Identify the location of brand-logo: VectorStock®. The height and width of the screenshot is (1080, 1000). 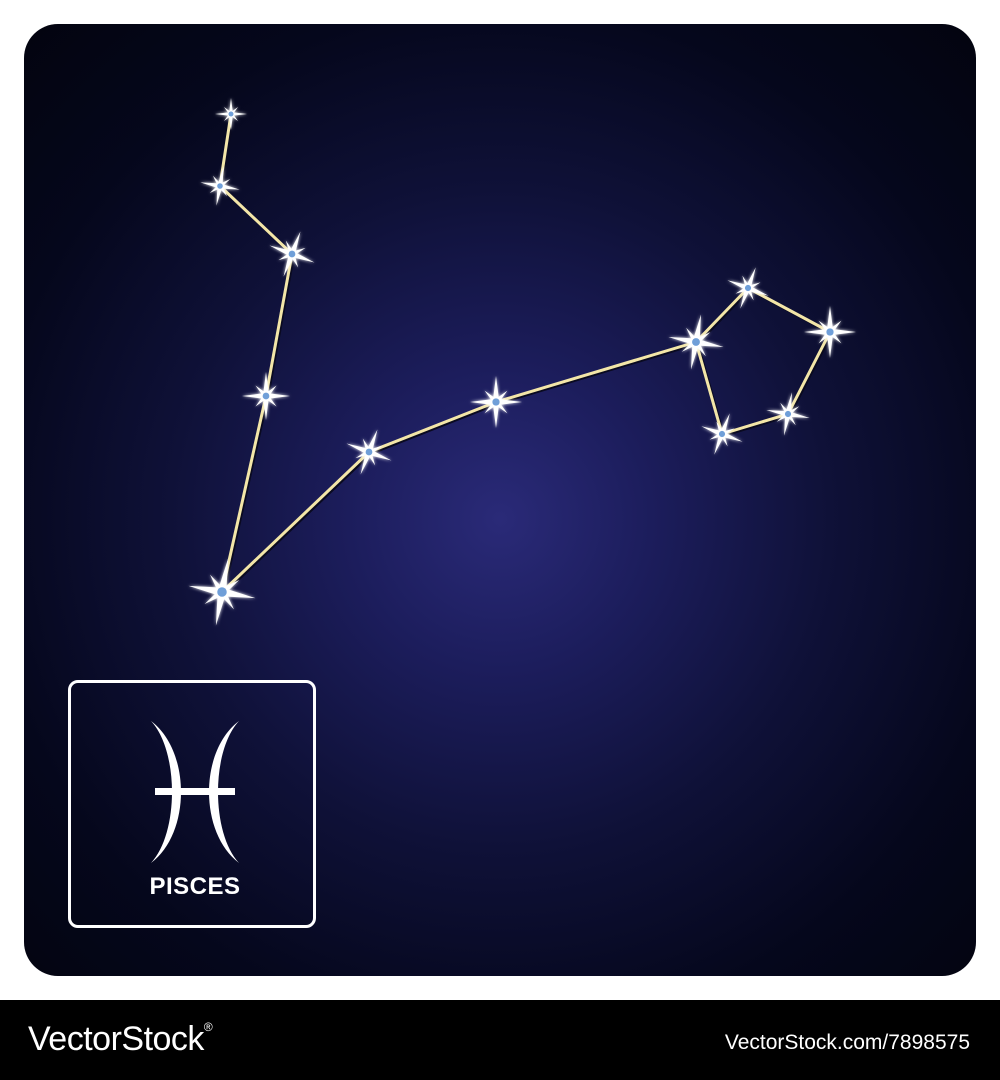
(120, 1039).